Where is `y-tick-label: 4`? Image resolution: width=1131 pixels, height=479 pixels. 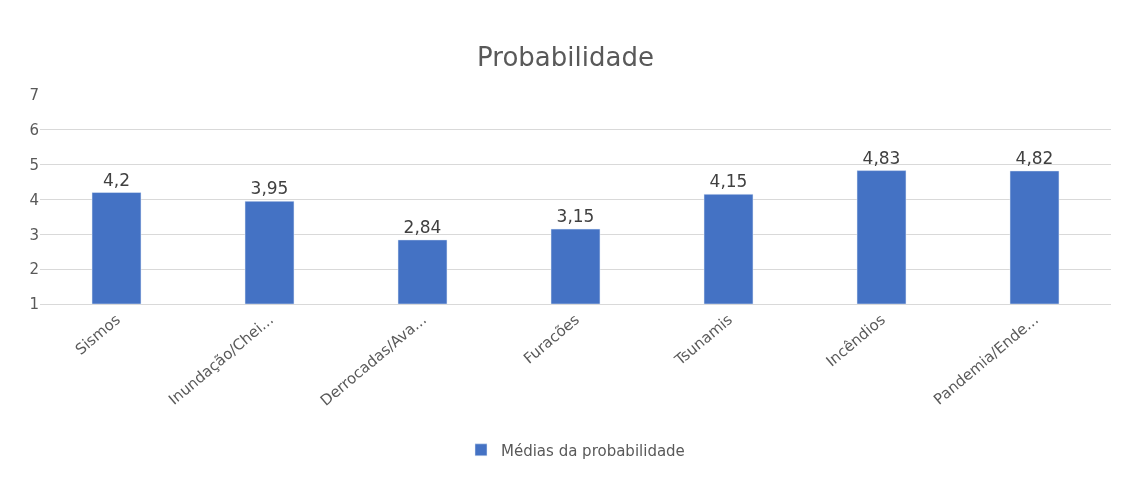
y-tick-label: 4 is located at coordinates (34, 199).